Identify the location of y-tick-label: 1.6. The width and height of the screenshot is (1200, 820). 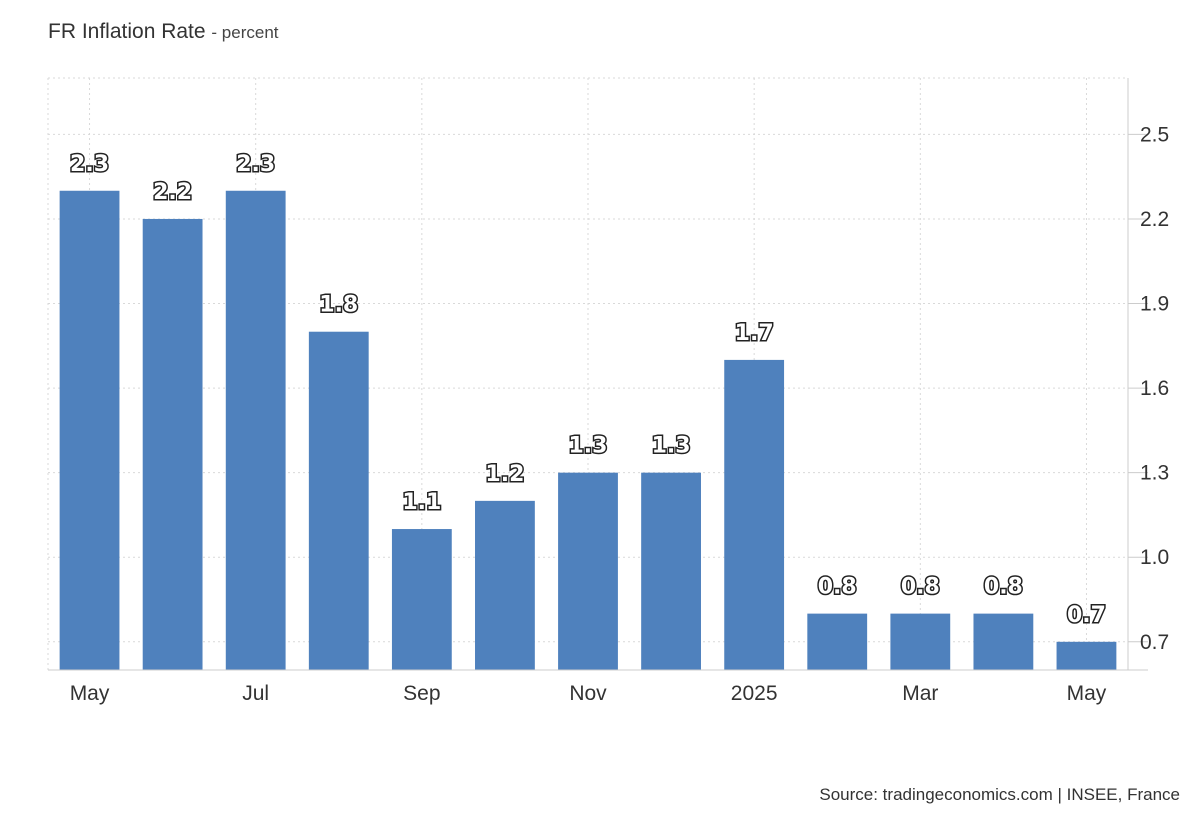
(1154, 388).